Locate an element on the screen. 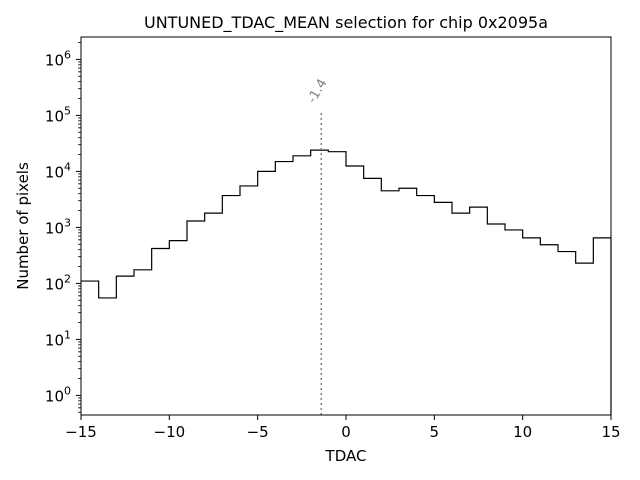  y-axis-label: Number of pixels is located at coordinates (23, 226).